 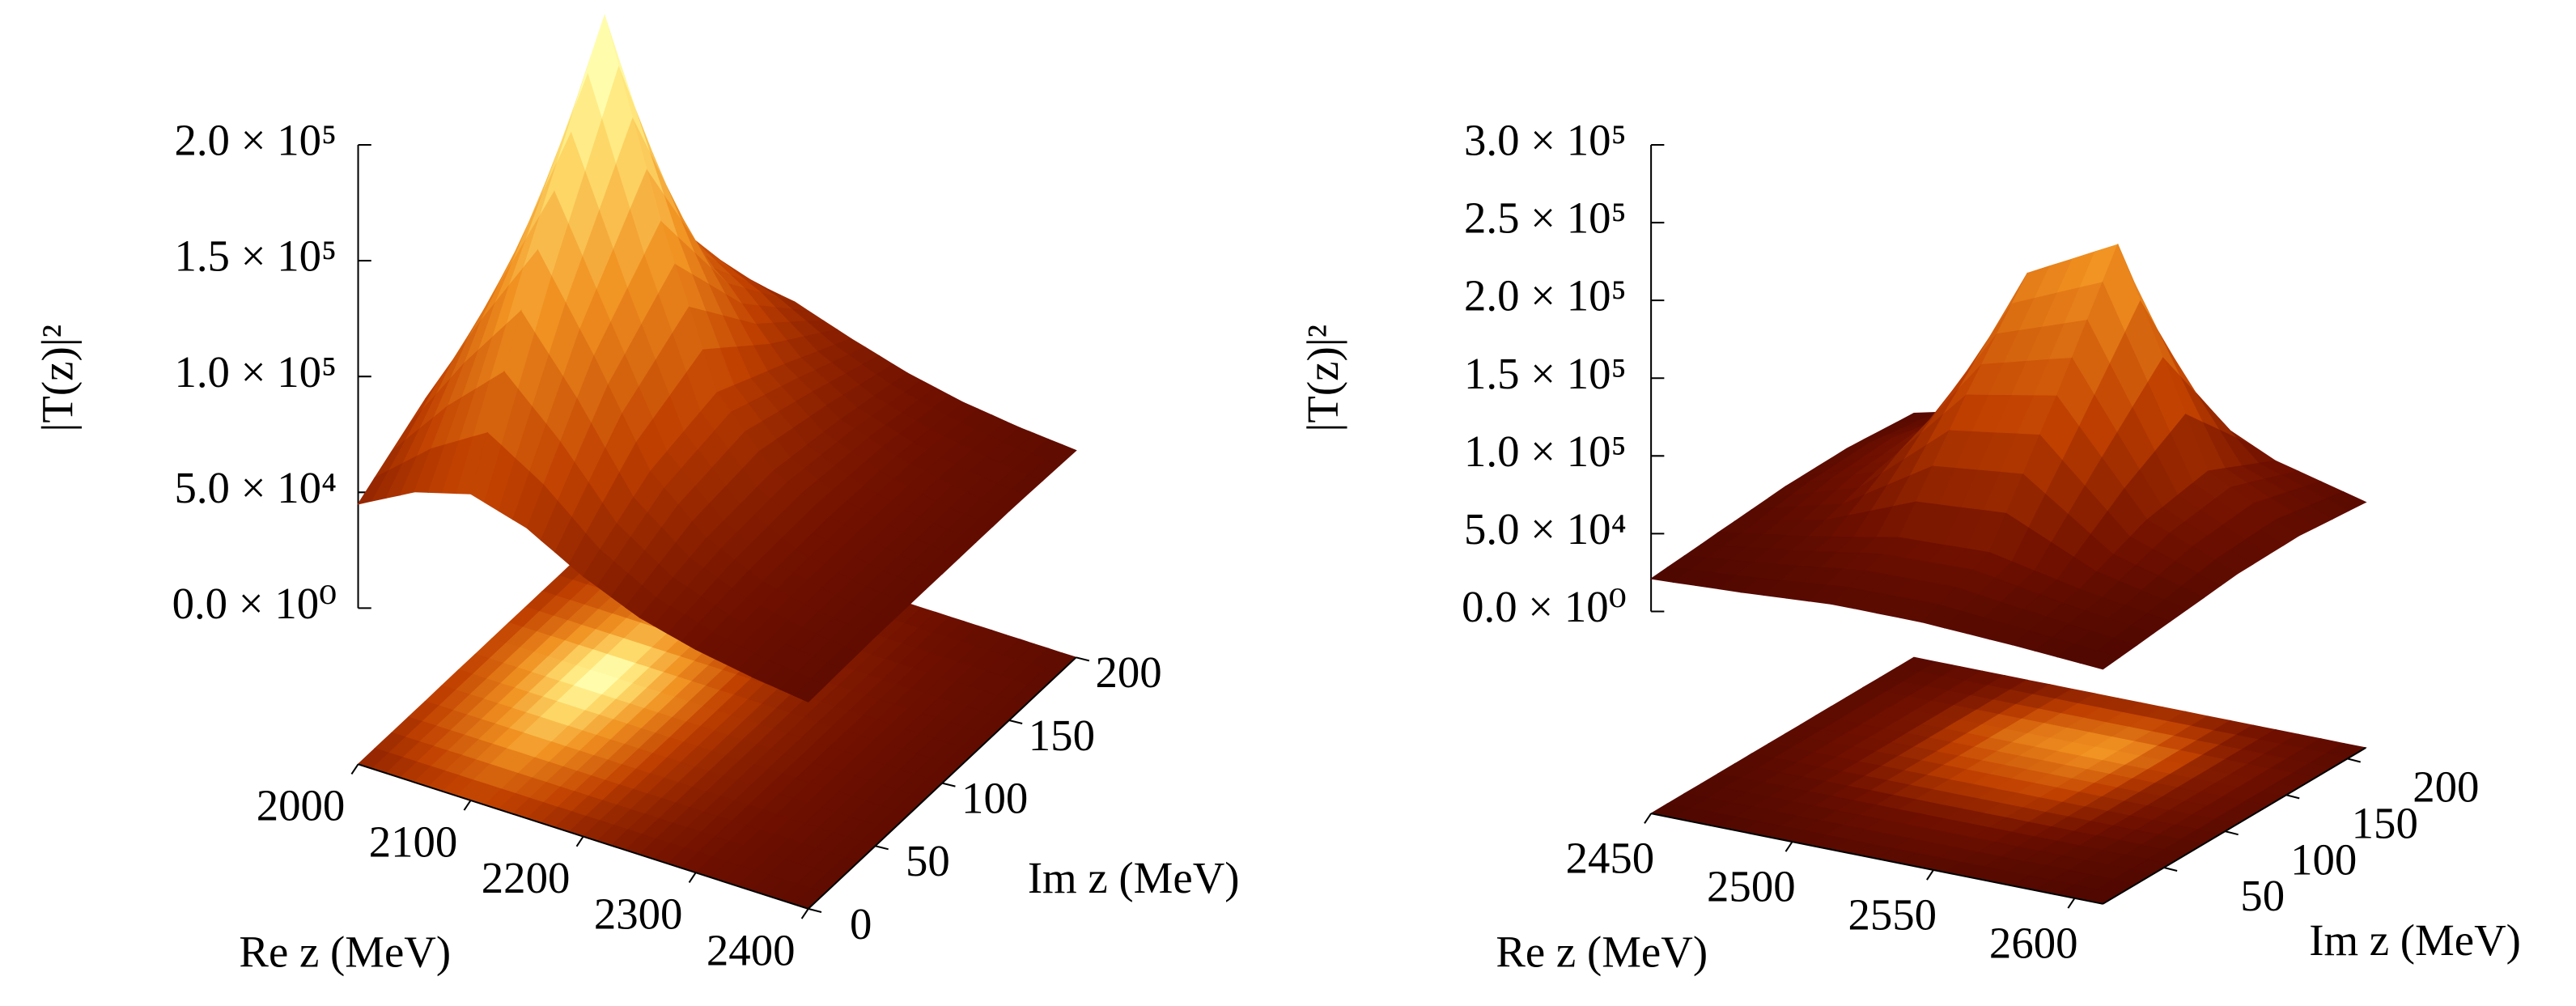 I want to click on z-tick-label: 2.5 × 10⁵, so click(x=1545, y=218).